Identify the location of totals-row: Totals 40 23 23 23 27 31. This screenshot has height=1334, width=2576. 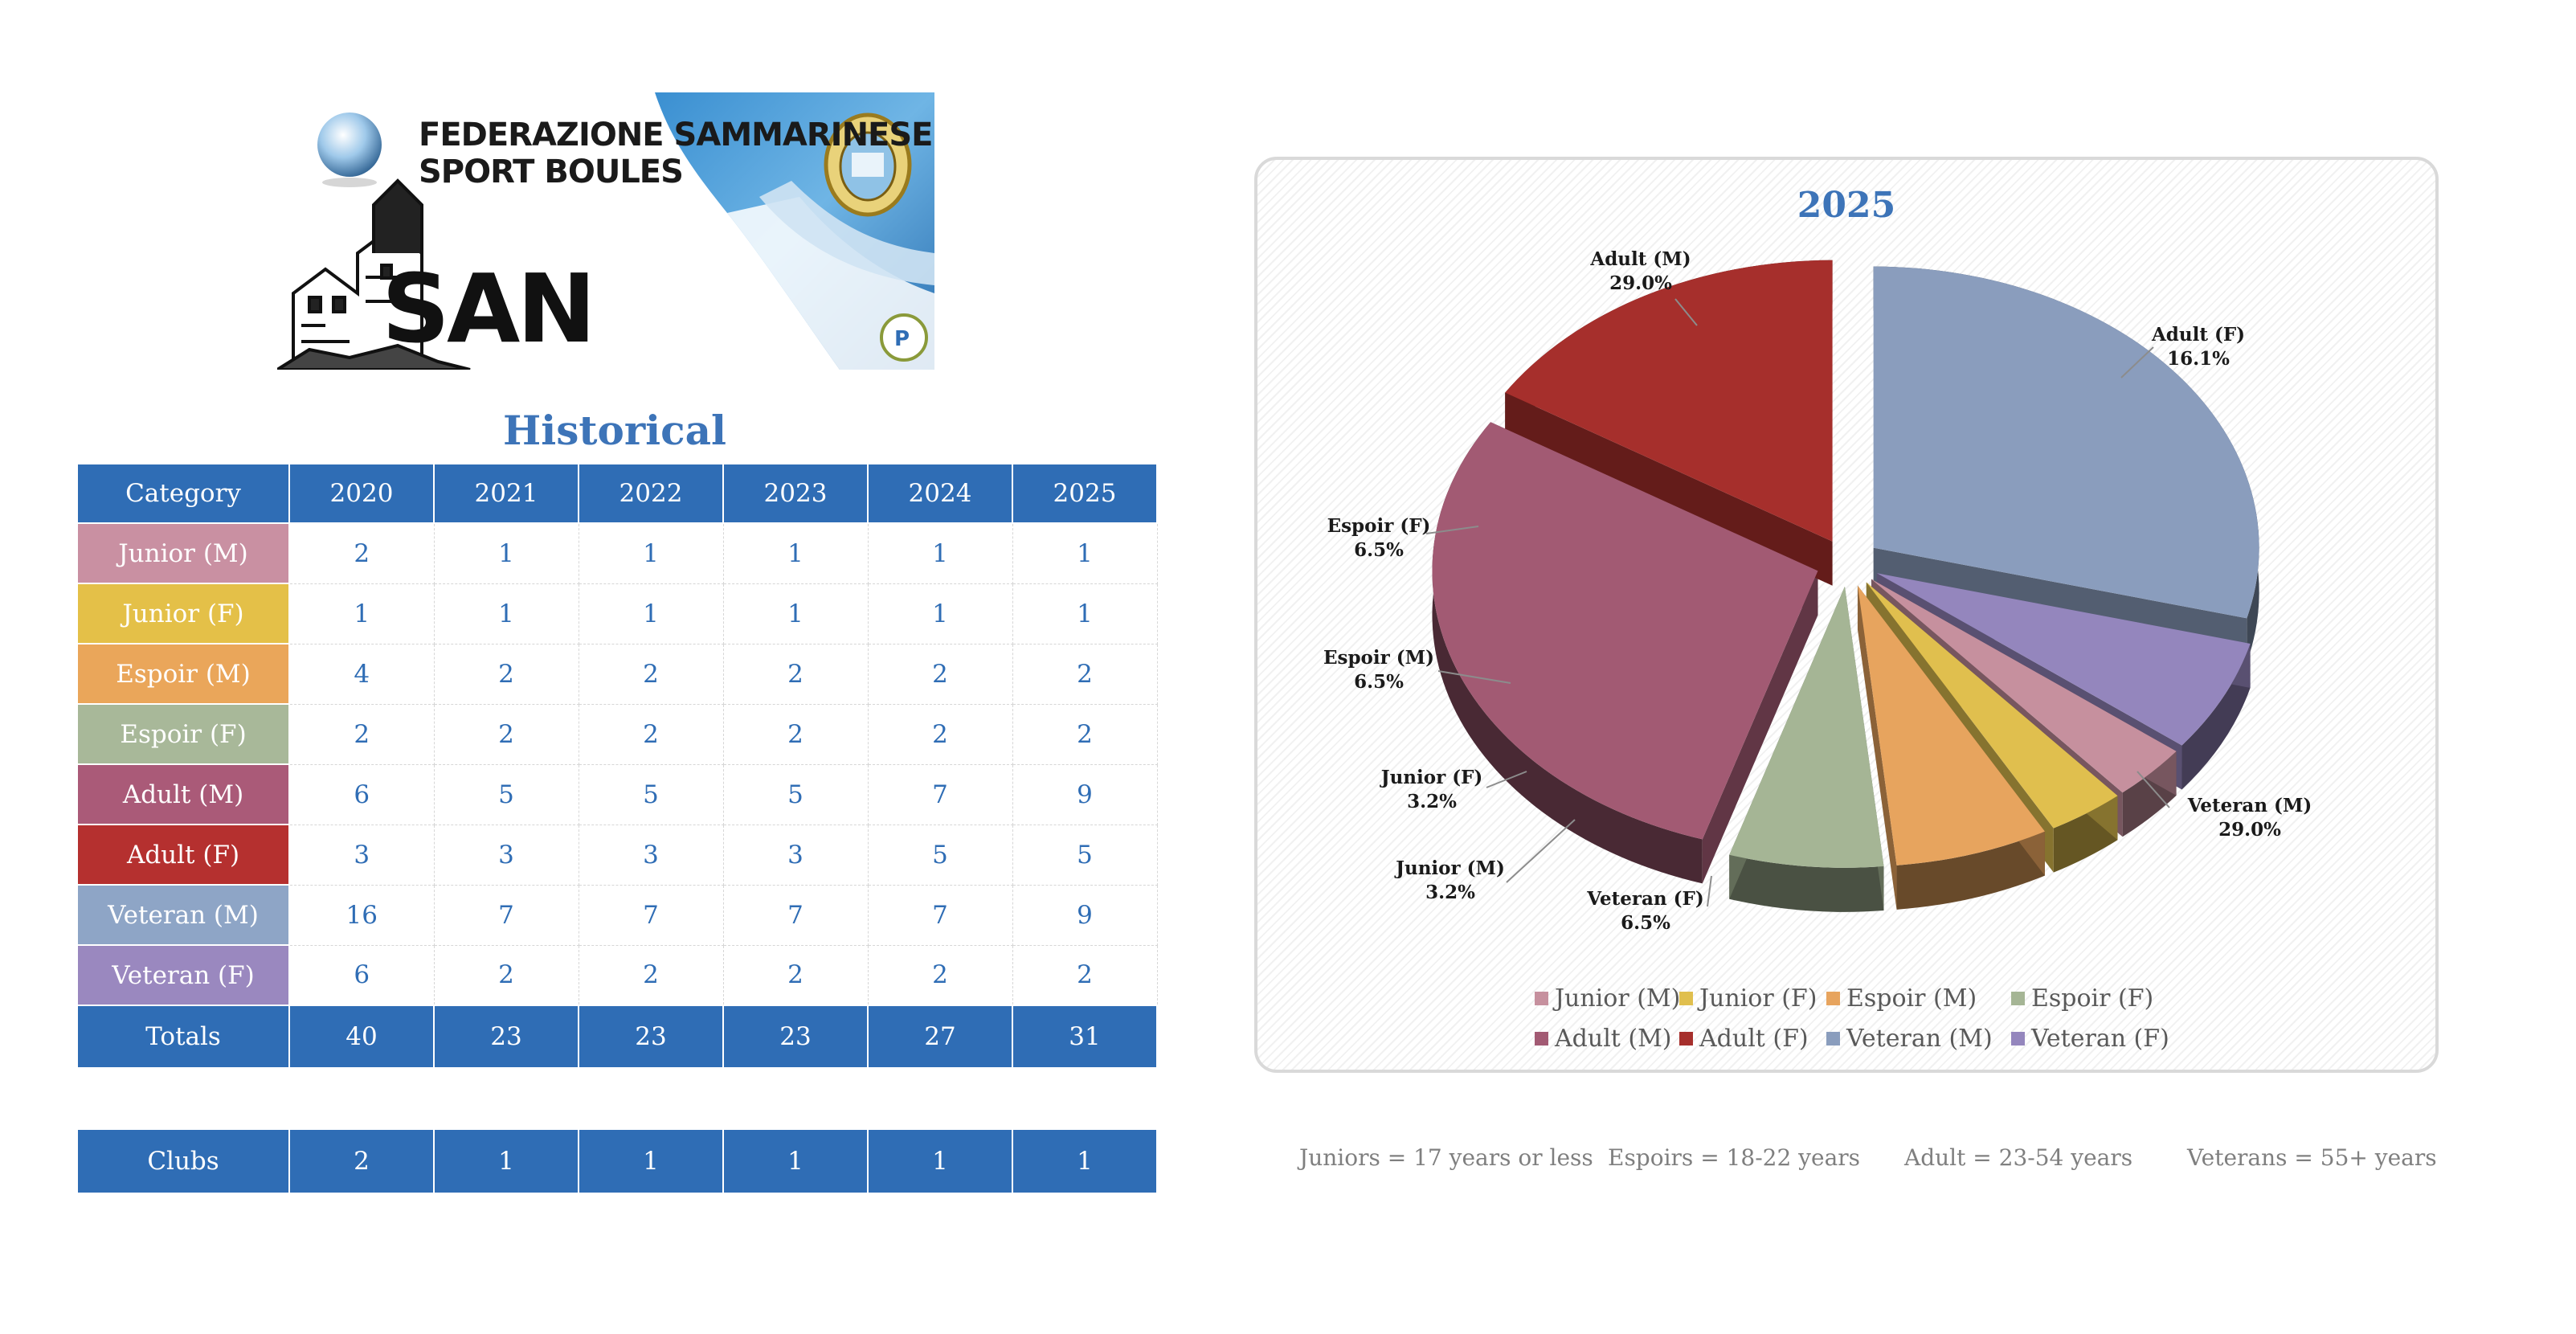
(617, 1037).